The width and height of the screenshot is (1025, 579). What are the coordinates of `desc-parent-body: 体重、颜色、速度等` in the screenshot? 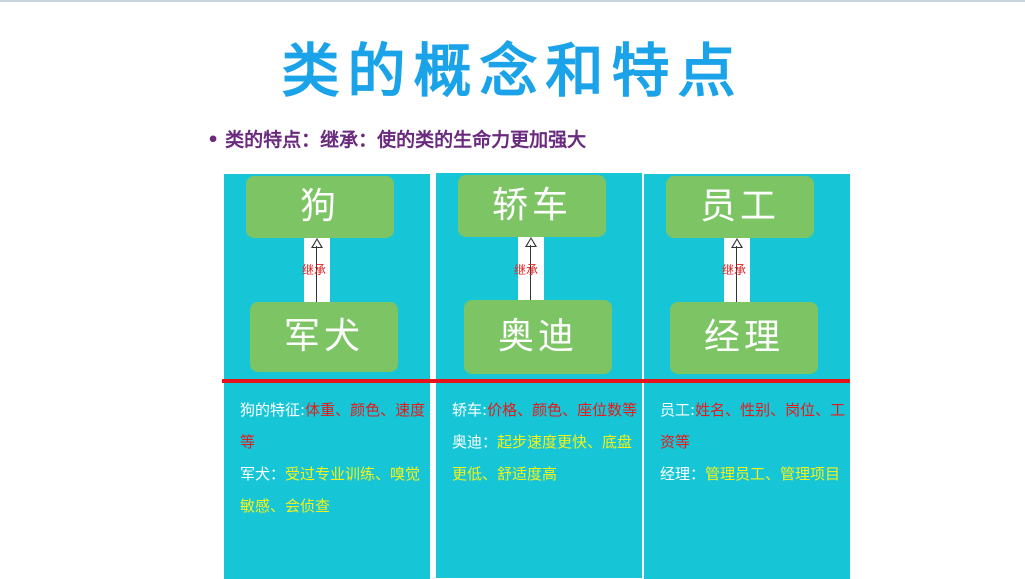 It's located at (333, 426).